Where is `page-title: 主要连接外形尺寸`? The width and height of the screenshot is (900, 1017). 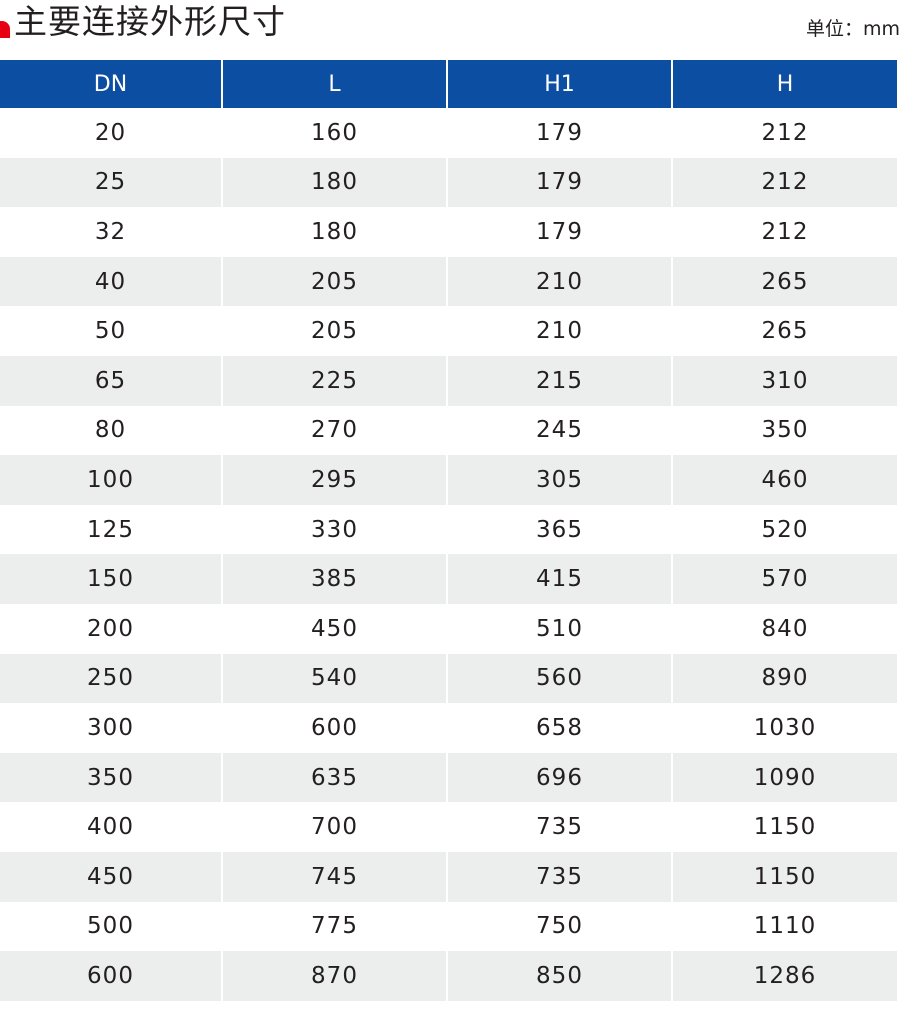 page-title: 主要连接外形尺寸 is located at coordinates (150, 21).